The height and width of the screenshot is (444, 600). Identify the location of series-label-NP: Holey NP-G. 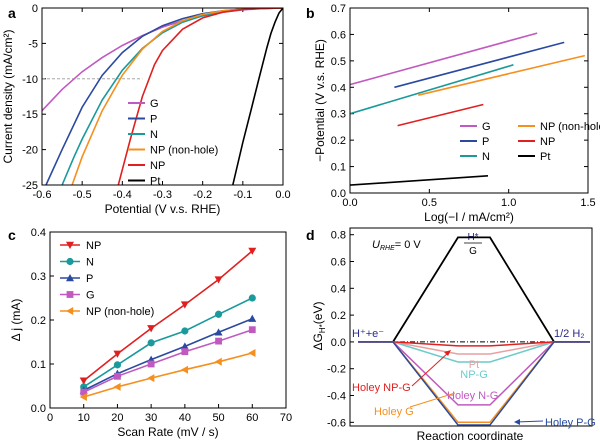
(381, 388).